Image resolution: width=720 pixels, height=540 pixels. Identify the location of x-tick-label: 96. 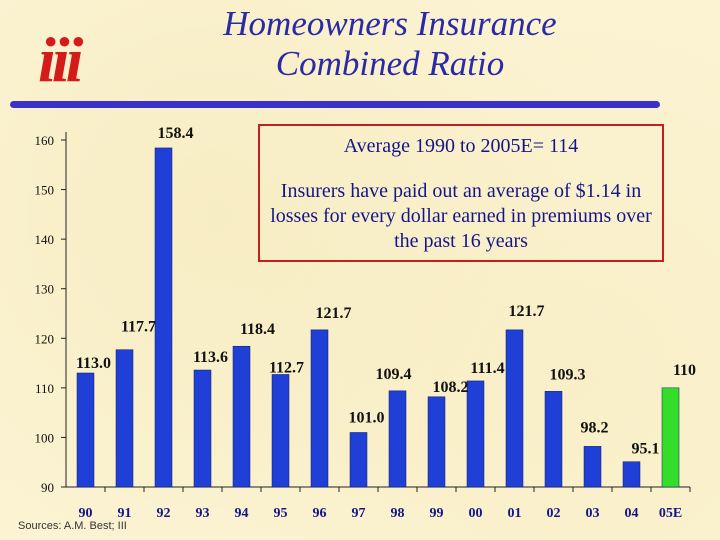
(320, 513).